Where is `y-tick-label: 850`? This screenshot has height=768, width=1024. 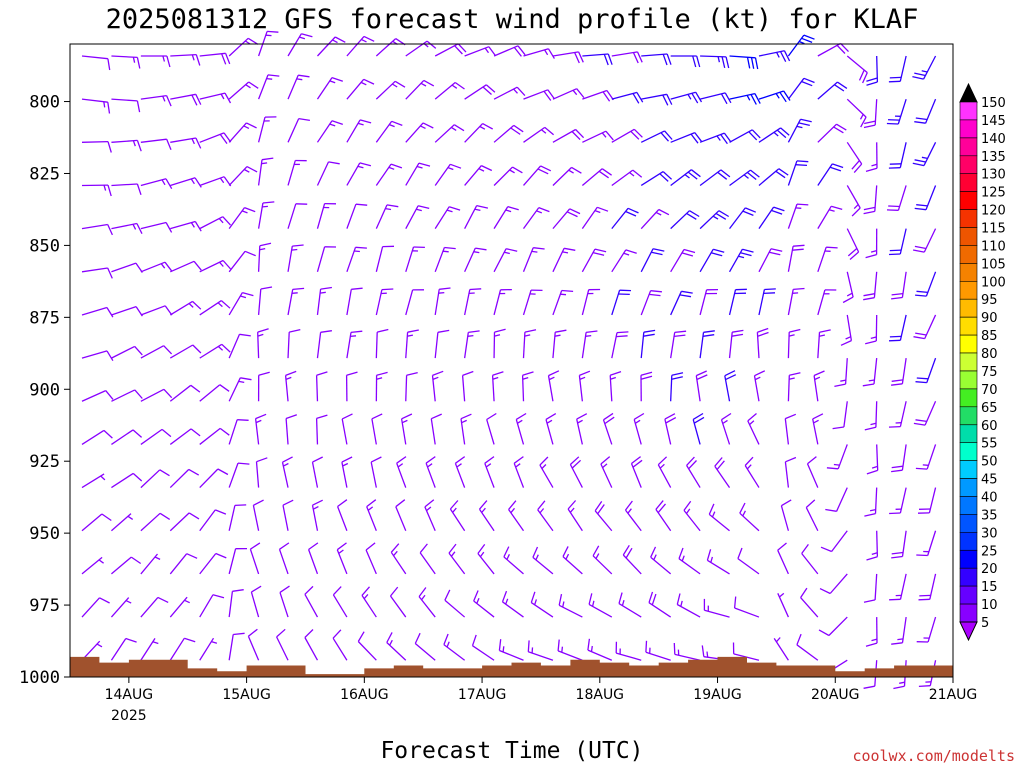 y-tick-label: 850 is located at coordinates (44, 246).